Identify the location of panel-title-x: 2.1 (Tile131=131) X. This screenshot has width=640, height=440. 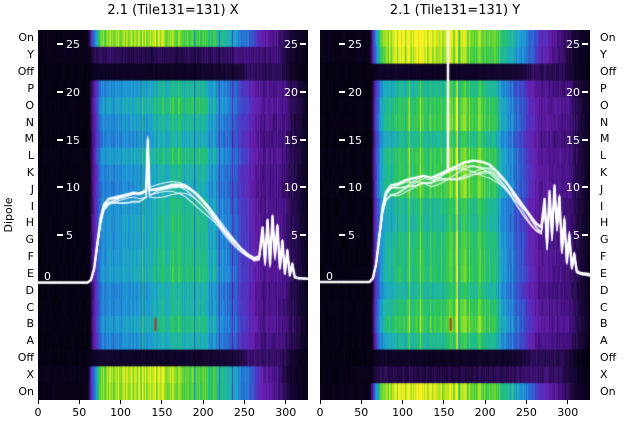
(173, 10).